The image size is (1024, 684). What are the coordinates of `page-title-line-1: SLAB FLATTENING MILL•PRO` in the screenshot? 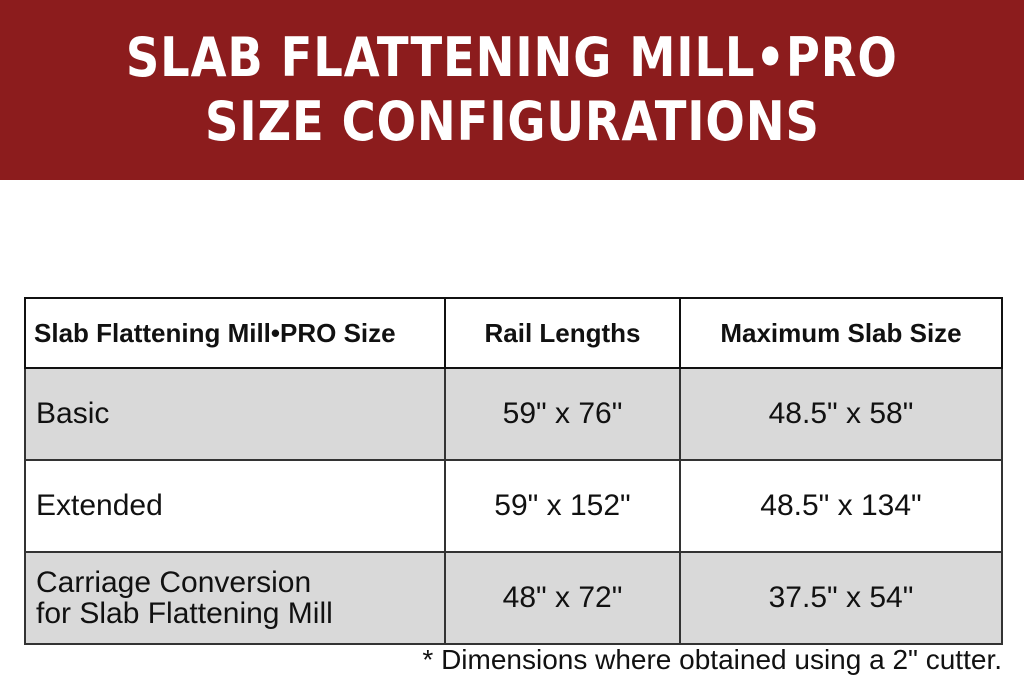 It's located at (512, 57).